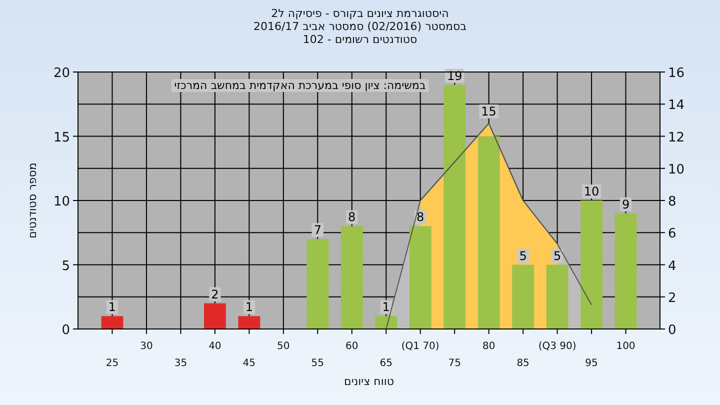  Describe the element at coordinates (352, 346) in the screenshot. I see `x-tick-label: 60` at that location.